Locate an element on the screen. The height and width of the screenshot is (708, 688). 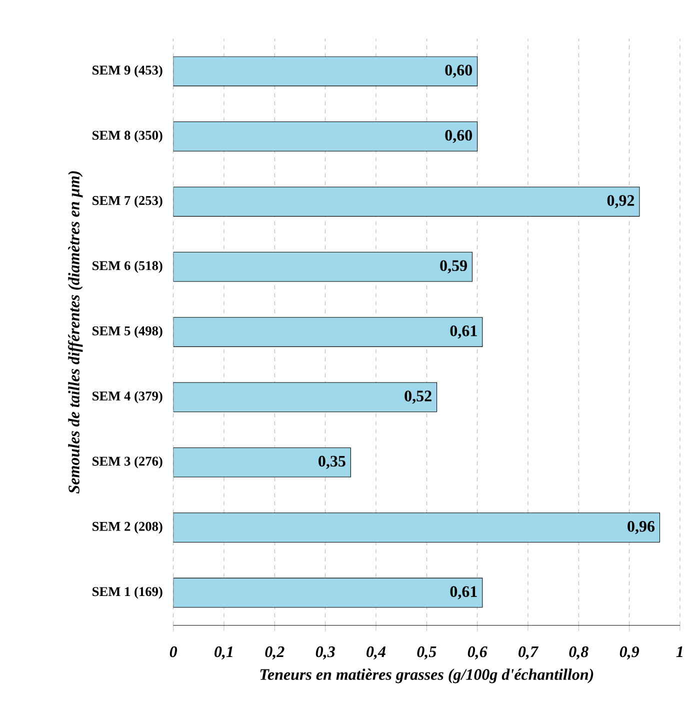
x-tick-label: 0,5 is located at coordinates (426, 653).